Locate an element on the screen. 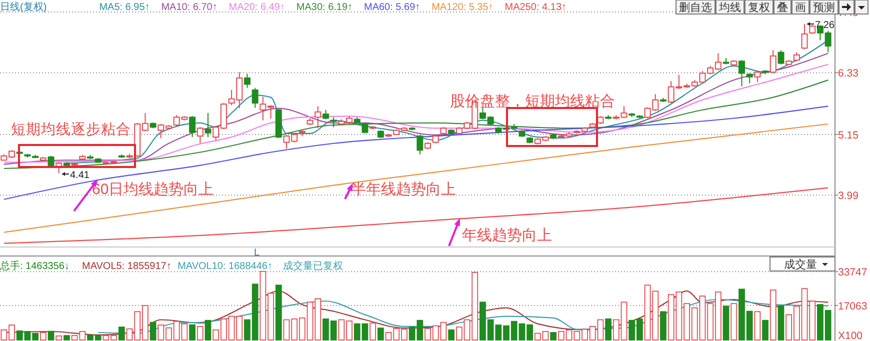  text: MA5: 6.95↑ is located at coordinates (124, 7).